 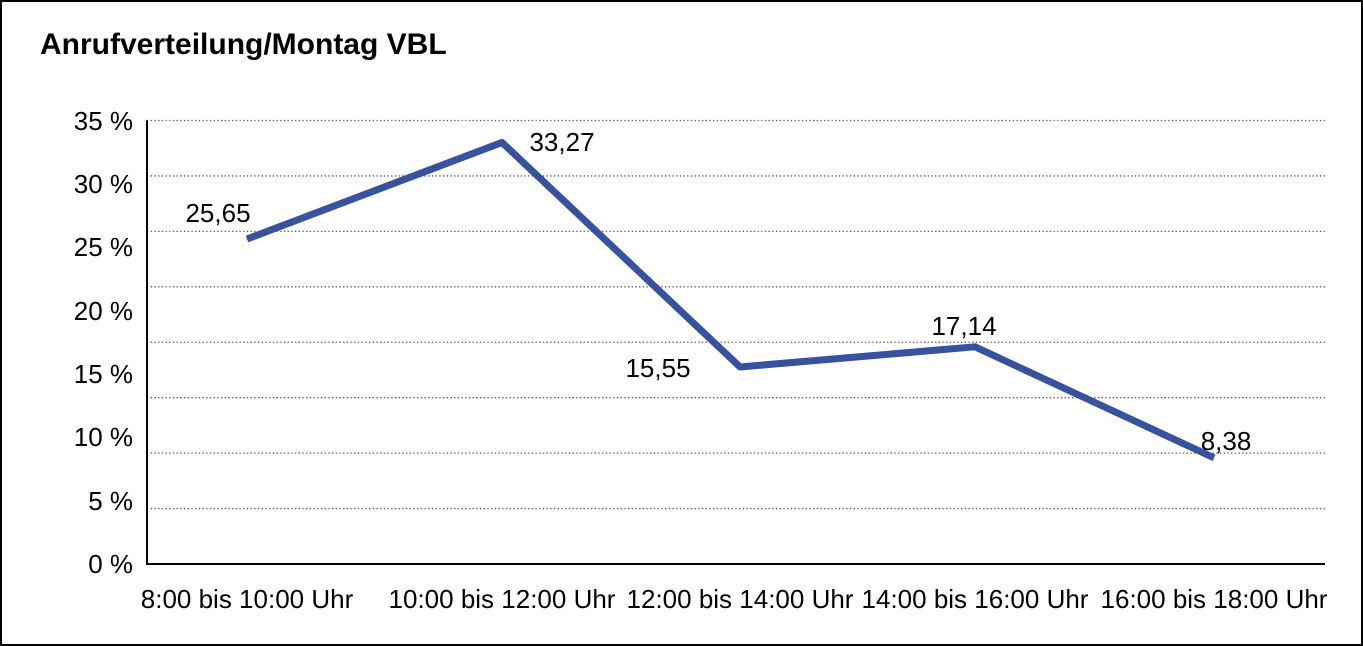 What do you see at coordinates (247, 599) in the screenshot?
I see `x-tick-label: 8:00 bis 10:00 Uhr` at bounding box center [247, 599].